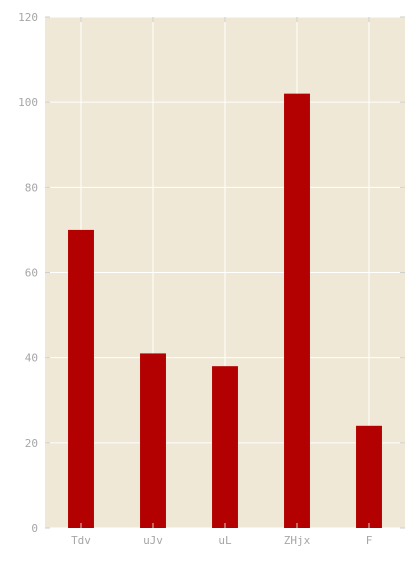 This screenshot has height=564, width=420. Describe the element at coordinates (369, 540) in the screenshot. I see `x-tick-label: F` at that location.